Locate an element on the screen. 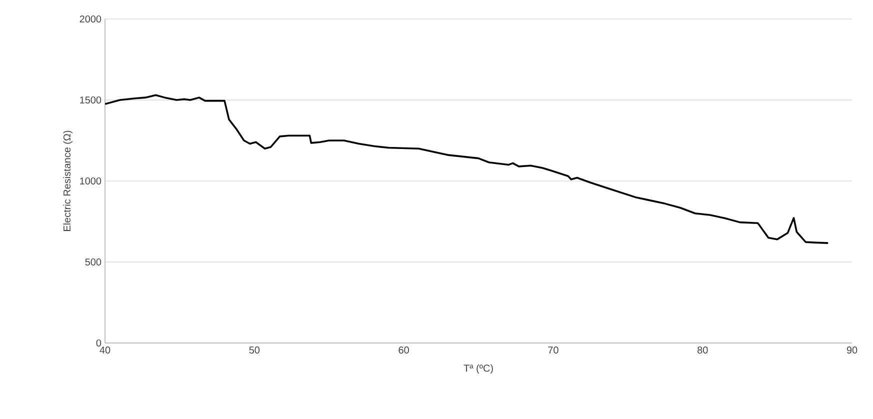 This screenshot has width=873, height=419. x-tick-label: 50 is located at coordinates (254, 350).